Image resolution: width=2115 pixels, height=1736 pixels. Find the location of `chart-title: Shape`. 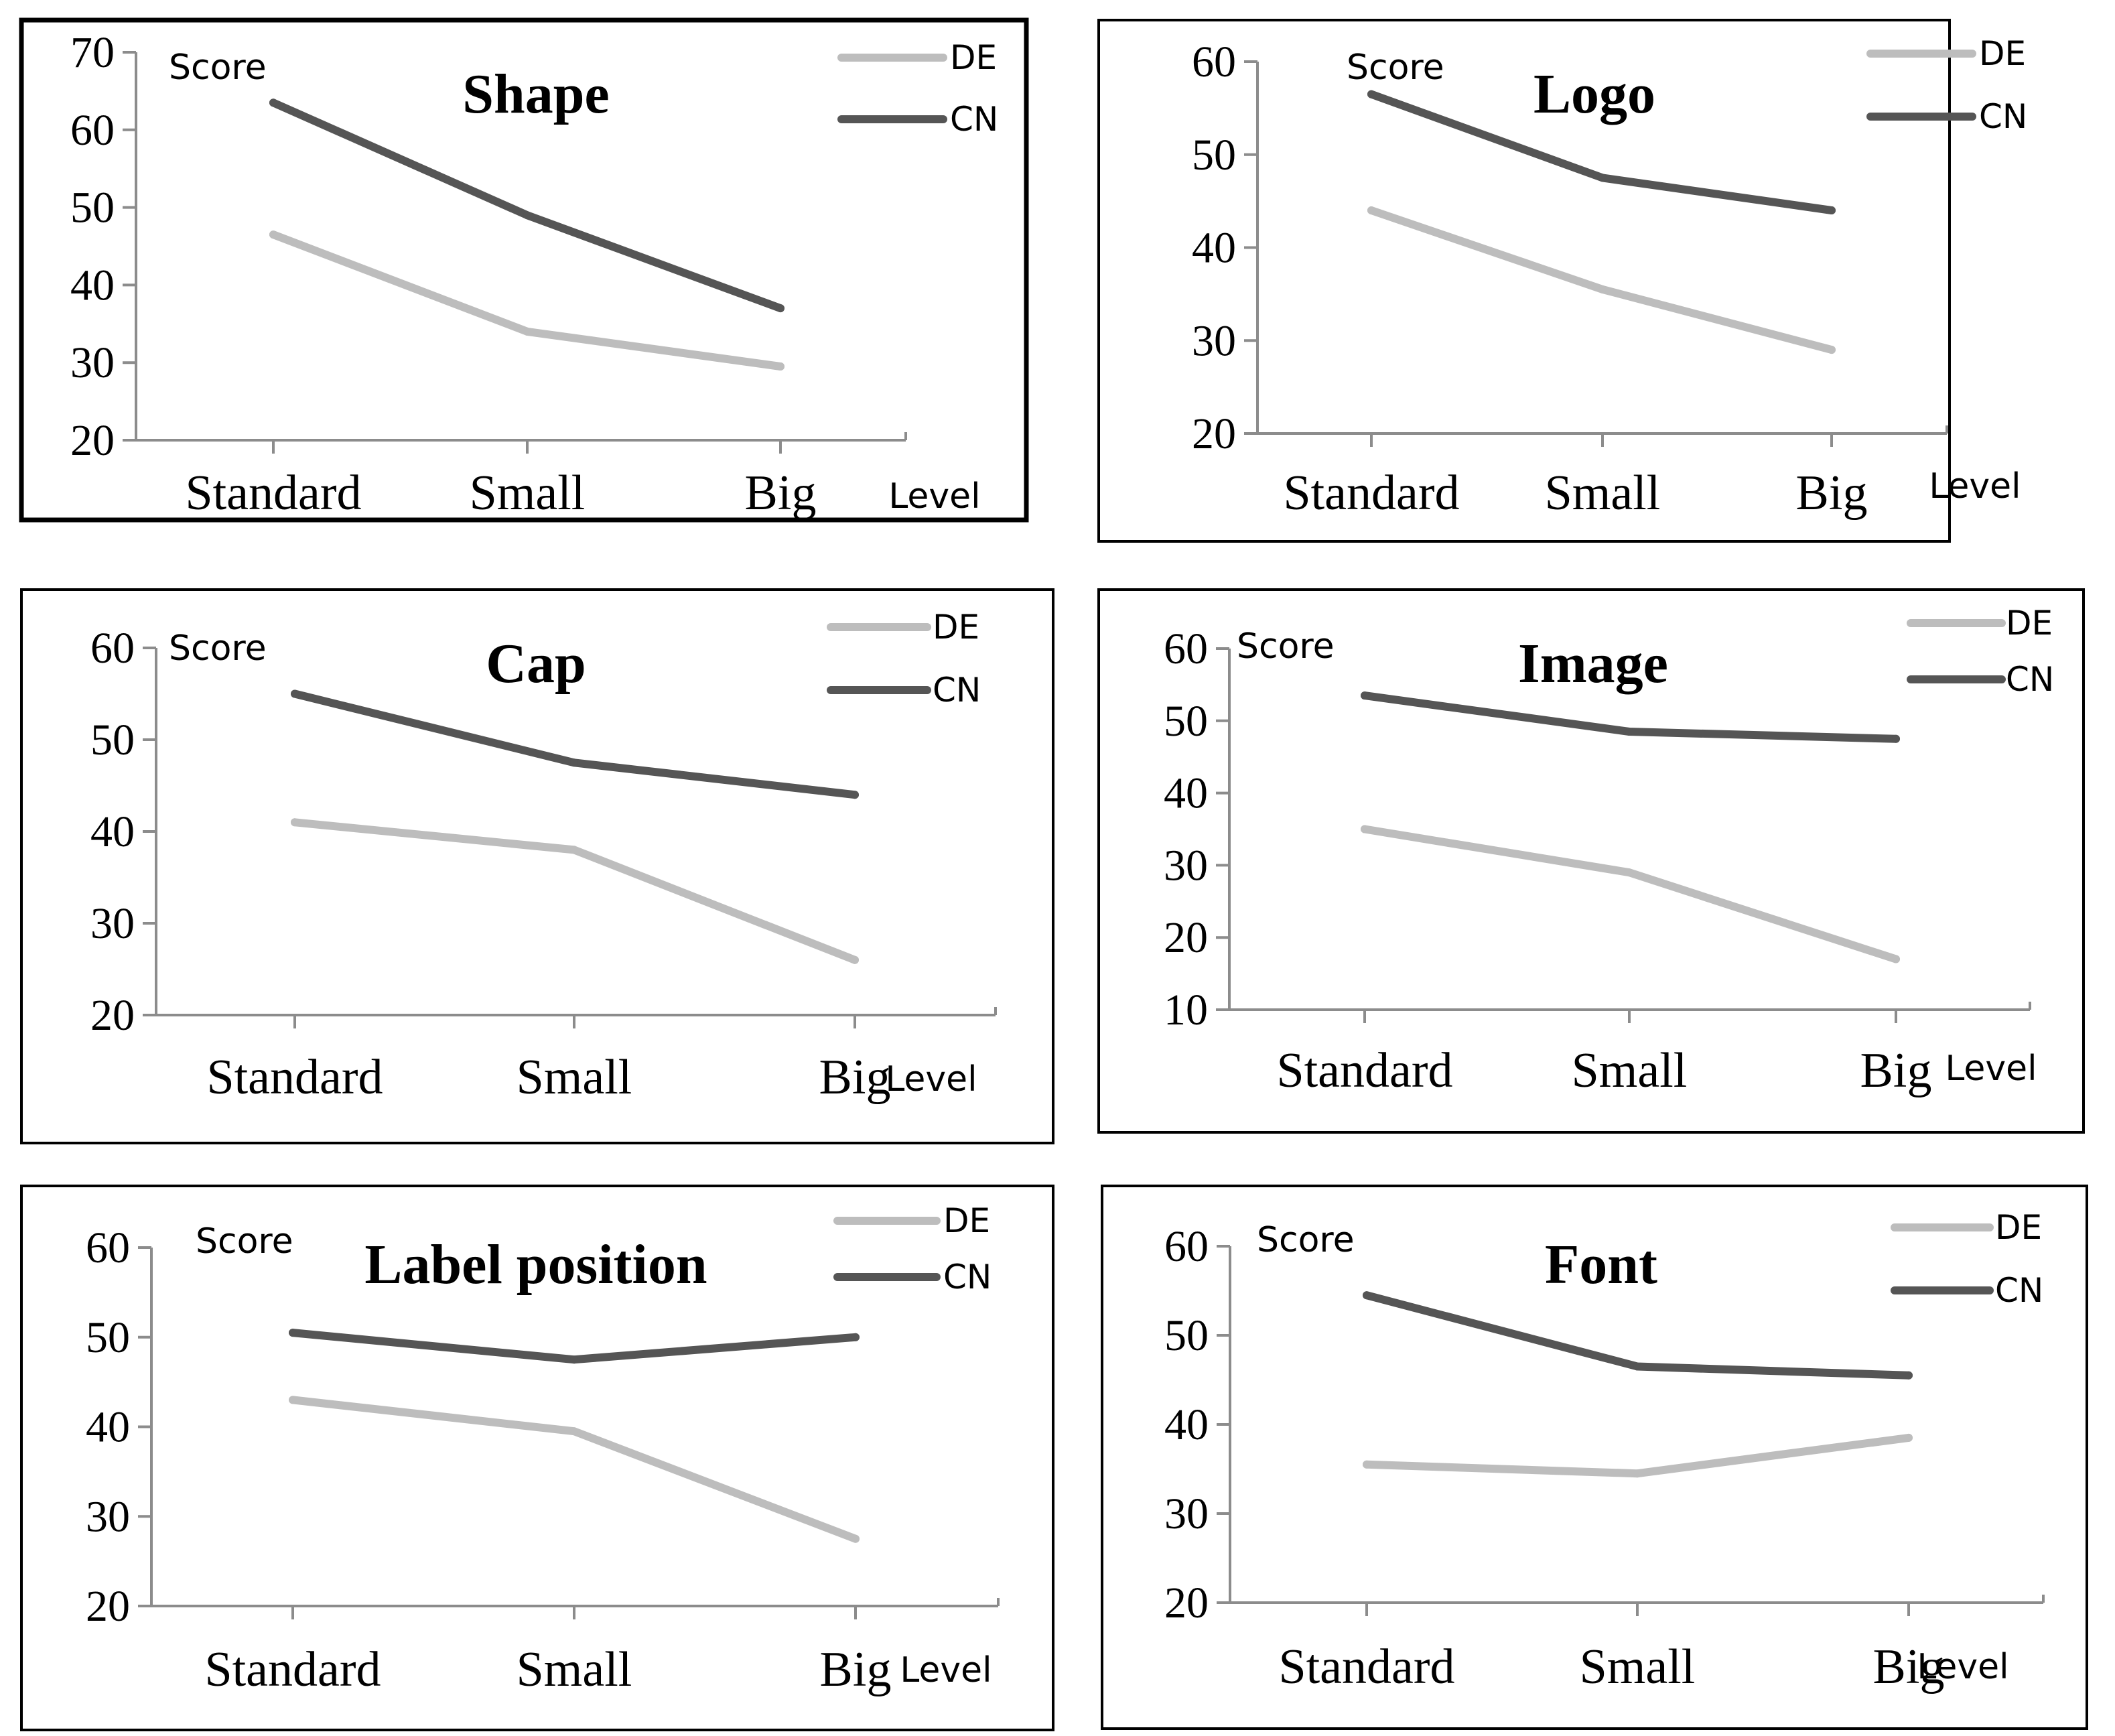

chart-title: Shape is located at coordinates (535, 94).